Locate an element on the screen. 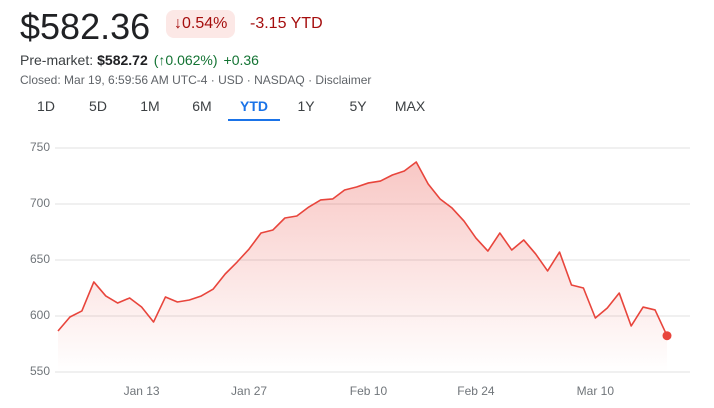 The height and width of the screenshot is (408, 714). premarket-label: Pre-market: is located at coordinates (57, 60).